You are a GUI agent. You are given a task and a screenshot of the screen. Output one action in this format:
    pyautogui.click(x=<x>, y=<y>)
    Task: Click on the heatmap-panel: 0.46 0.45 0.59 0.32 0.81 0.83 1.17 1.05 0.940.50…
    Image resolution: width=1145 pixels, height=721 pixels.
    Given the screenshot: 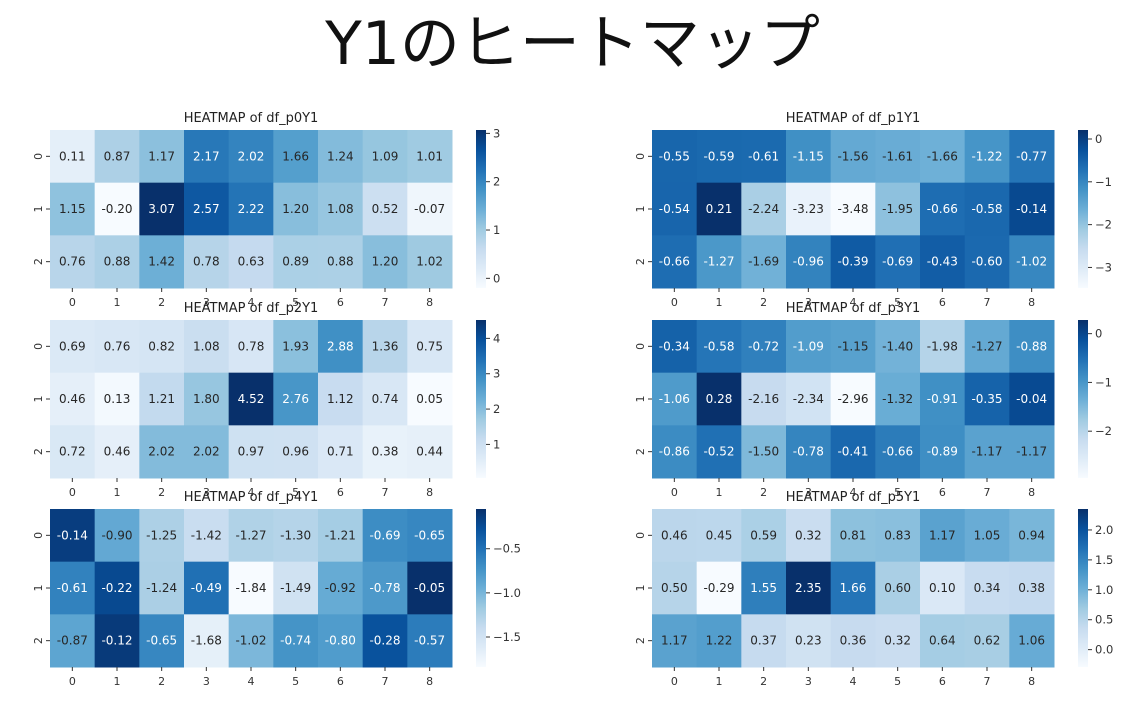 What is the action you would take?
    pyautogui.click(x=873, y=598)
    